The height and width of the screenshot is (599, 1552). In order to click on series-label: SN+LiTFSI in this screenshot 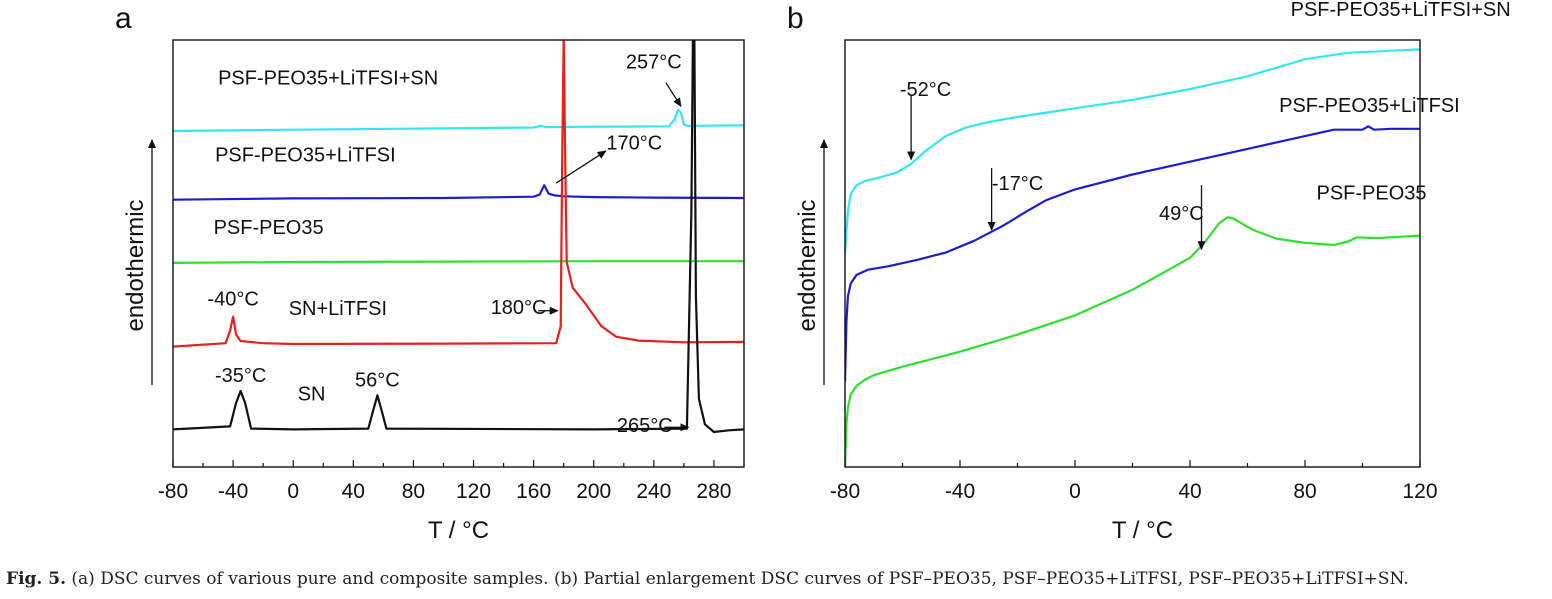, I will do `click(338, 309)`.